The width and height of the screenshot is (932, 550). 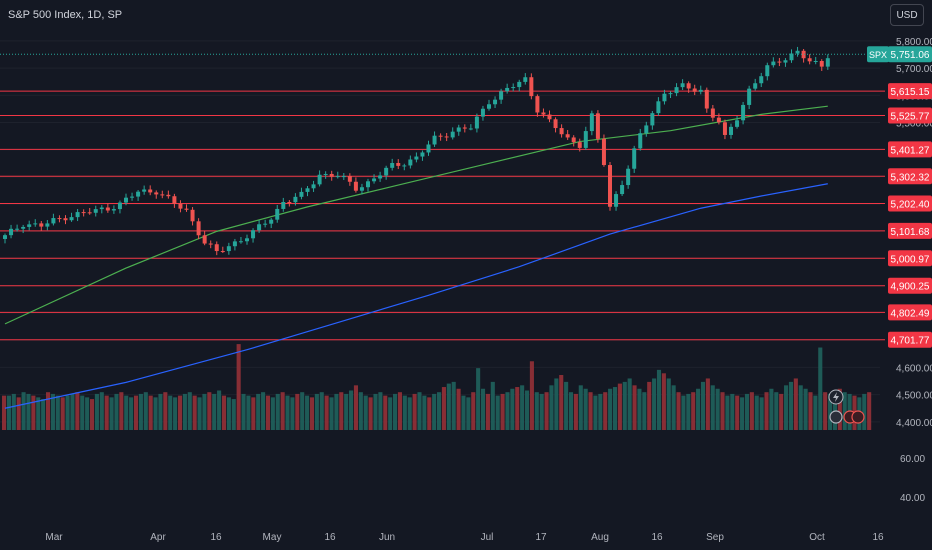 What do you see at coordinates (437, 387) in the screenshot?
I see `volume-bars` at bounding box center [437, 387].